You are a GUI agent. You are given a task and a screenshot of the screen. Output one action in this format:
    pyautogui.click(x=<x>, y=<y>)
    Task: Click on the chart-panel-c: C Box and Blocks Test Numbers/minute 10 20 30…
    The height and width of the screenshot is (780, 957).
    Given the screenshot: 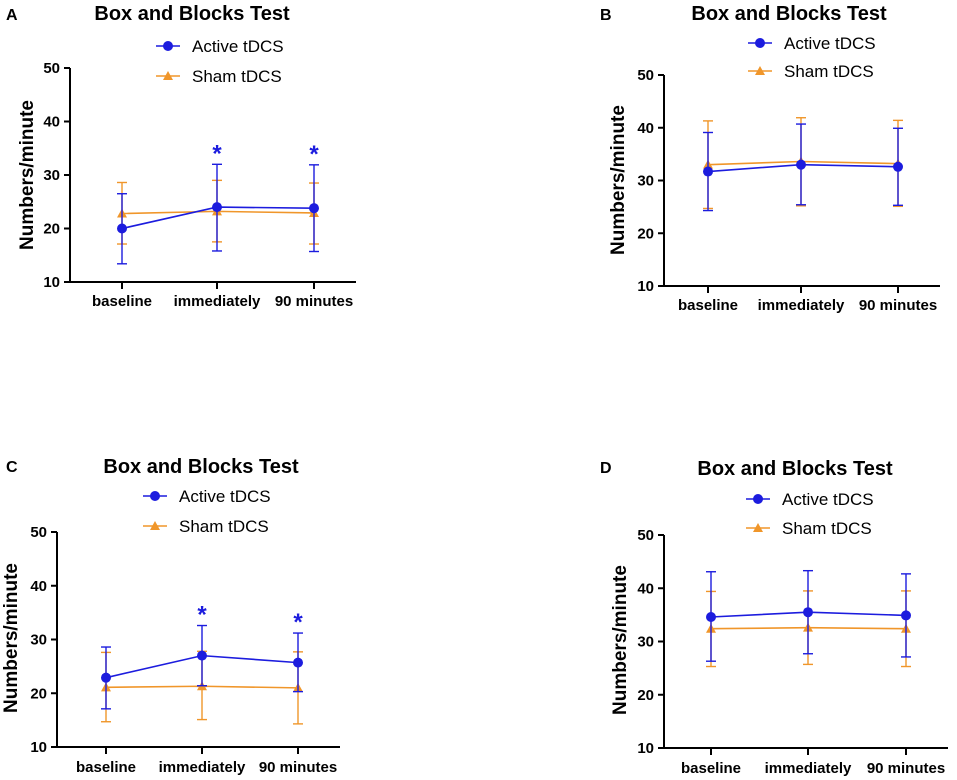 What is the action you would take?
    pyautogui.click(x=170, y=616)
    